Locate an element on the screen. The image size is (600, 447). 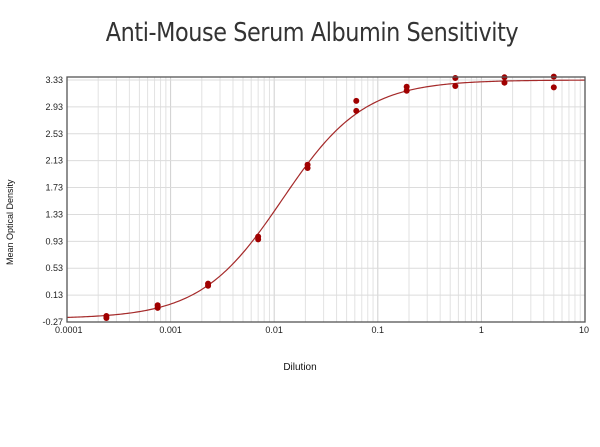
chart-title: Anti-Mouse Serum Albumin Sensitivity is located at coordinates (312, 33).